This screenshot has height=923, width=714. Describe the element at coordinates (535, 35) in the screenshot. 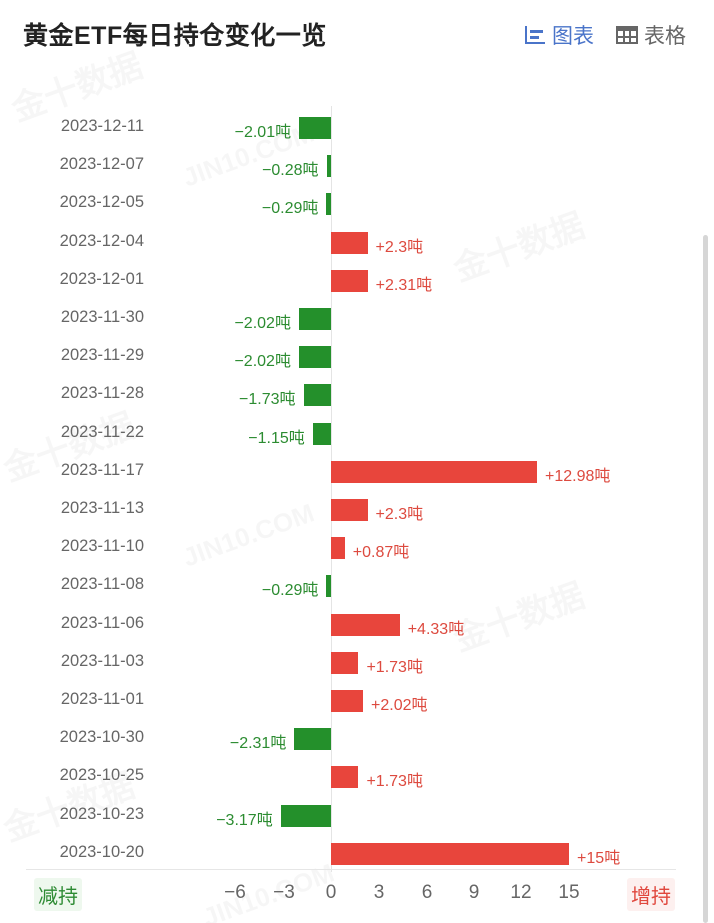

I see `bar-chart-icon` at that location.